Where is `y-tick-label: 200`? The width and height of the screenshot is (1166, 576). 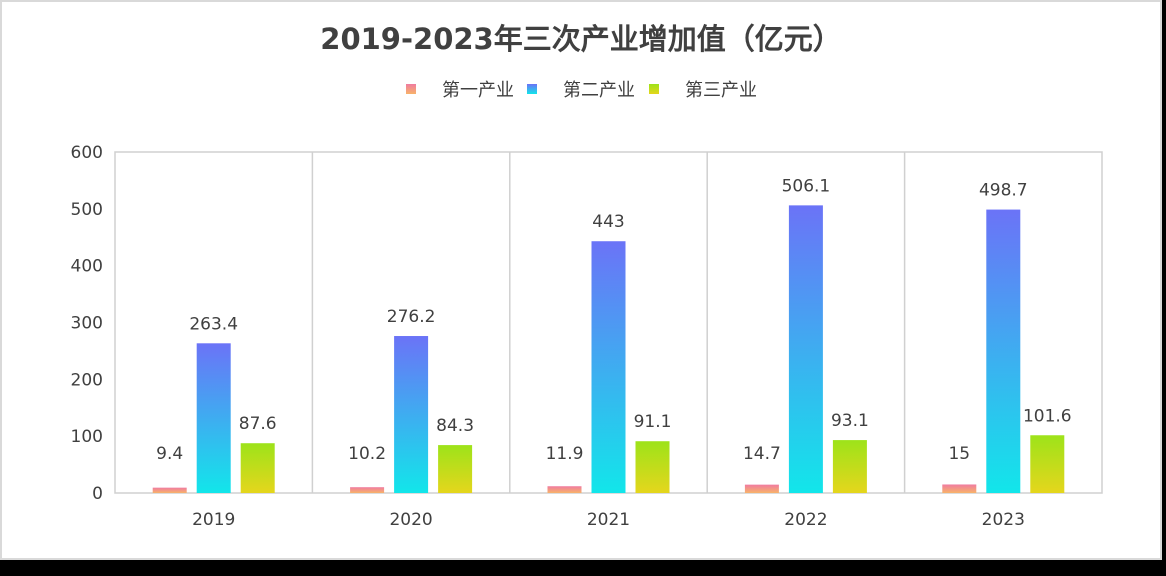 y-tick-label: 200 is located at coordinates (87, 380).